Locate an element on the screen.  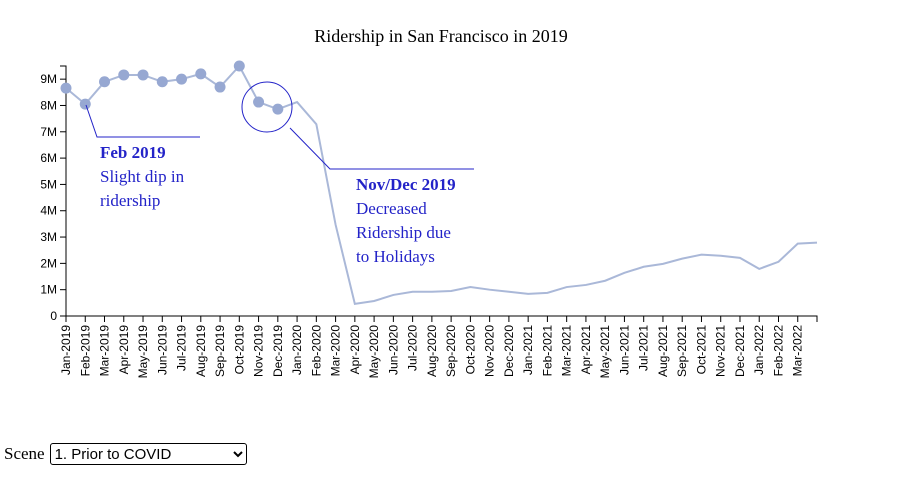
x-tick-label: Sep-2021 is located at coordinates (682, 351).